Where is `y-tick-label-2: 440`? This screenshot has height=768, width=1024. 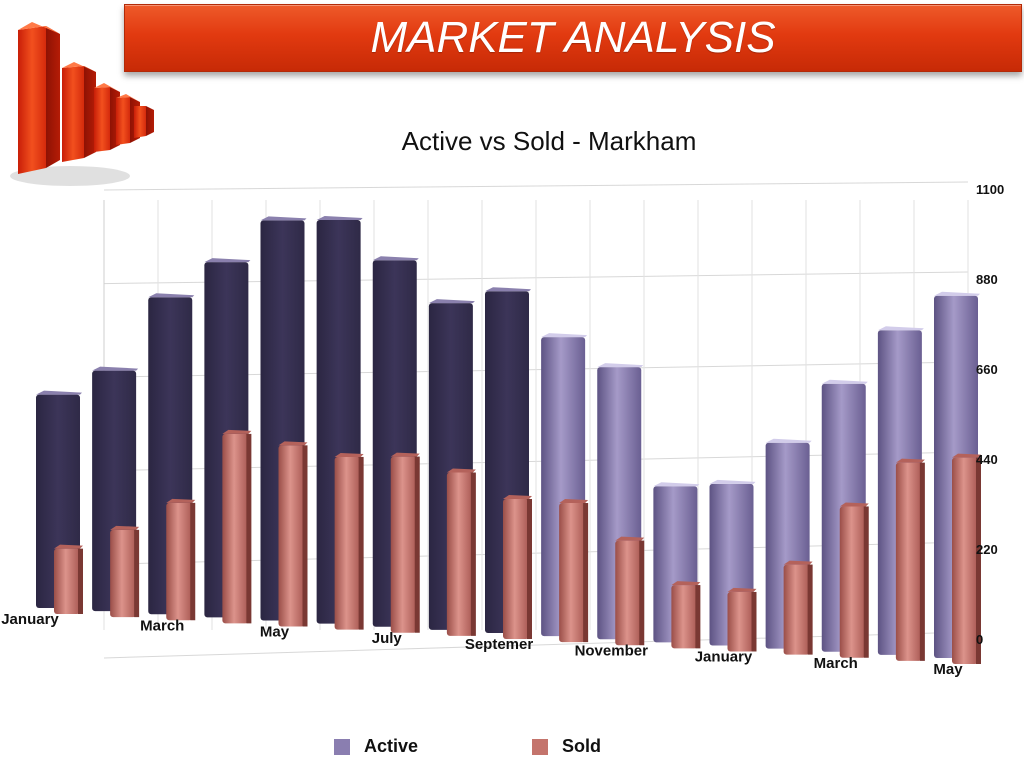 y-tick-label-2: 440 is located at coordinates (987, 459).